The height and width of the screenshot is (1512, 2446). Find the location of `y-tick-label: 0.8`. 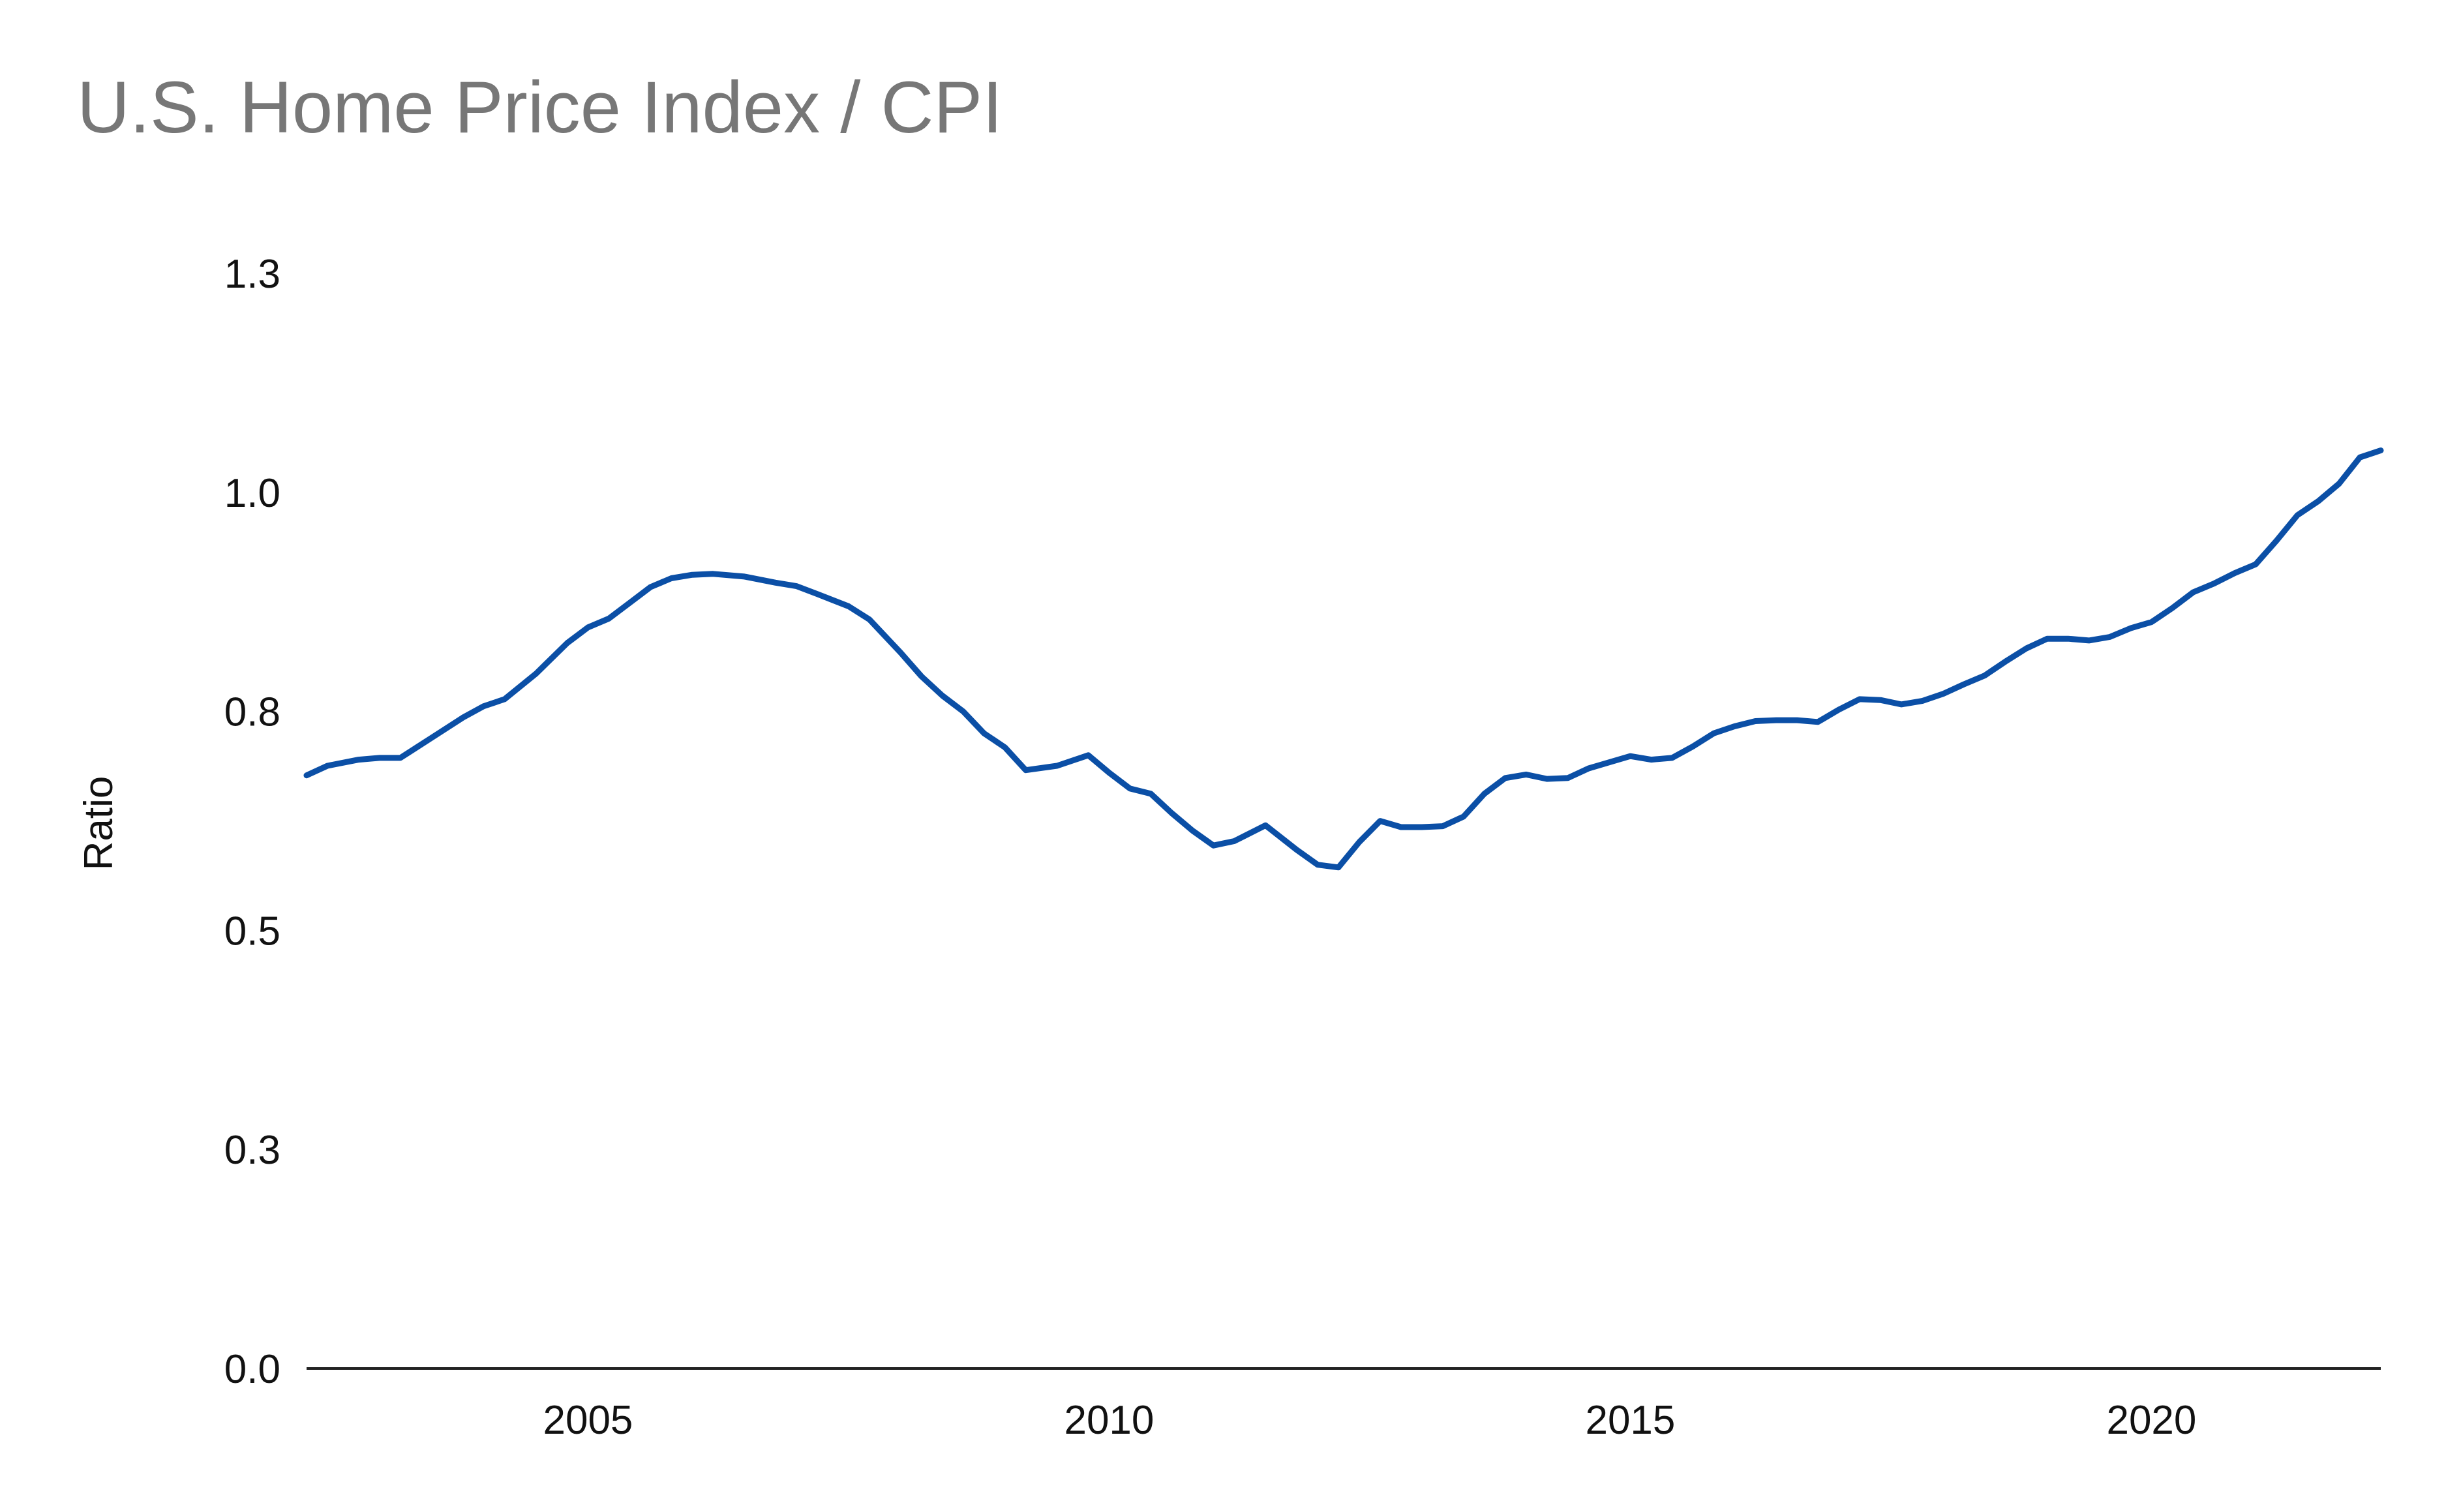

y-tick-label: 0.8 is located at coordinates (252, 712).